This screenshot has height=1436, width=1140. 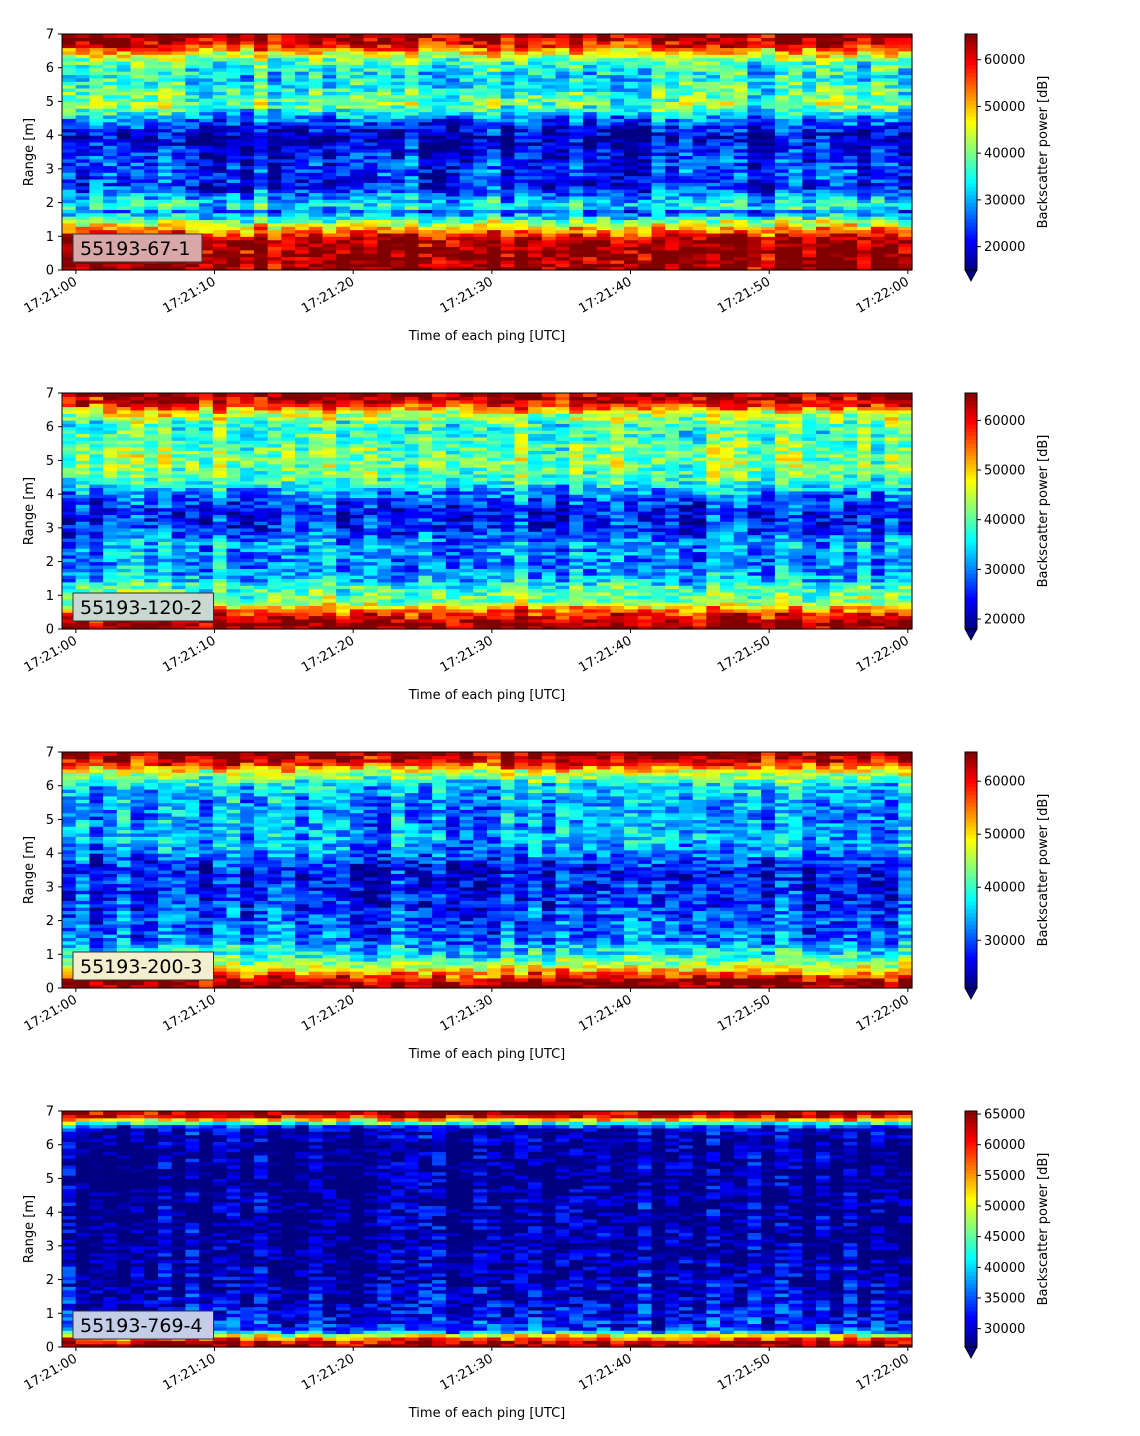 What do you see at coordinates (971, 275) in the screenshot?
I see `colorbar-extend-arrow` at bounding box center [971, 275].